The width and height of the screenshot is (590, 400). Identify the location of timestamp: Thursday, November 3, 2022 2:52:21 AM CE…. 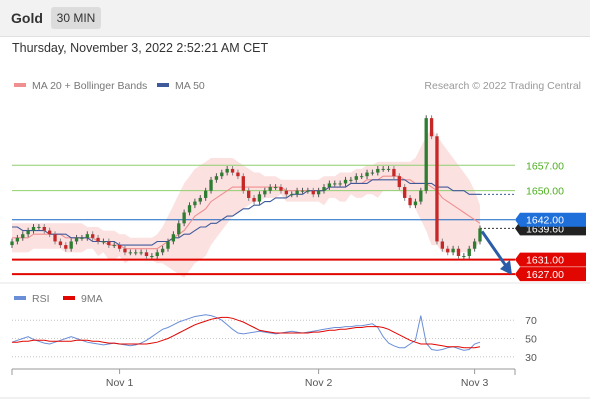
(140, 48).